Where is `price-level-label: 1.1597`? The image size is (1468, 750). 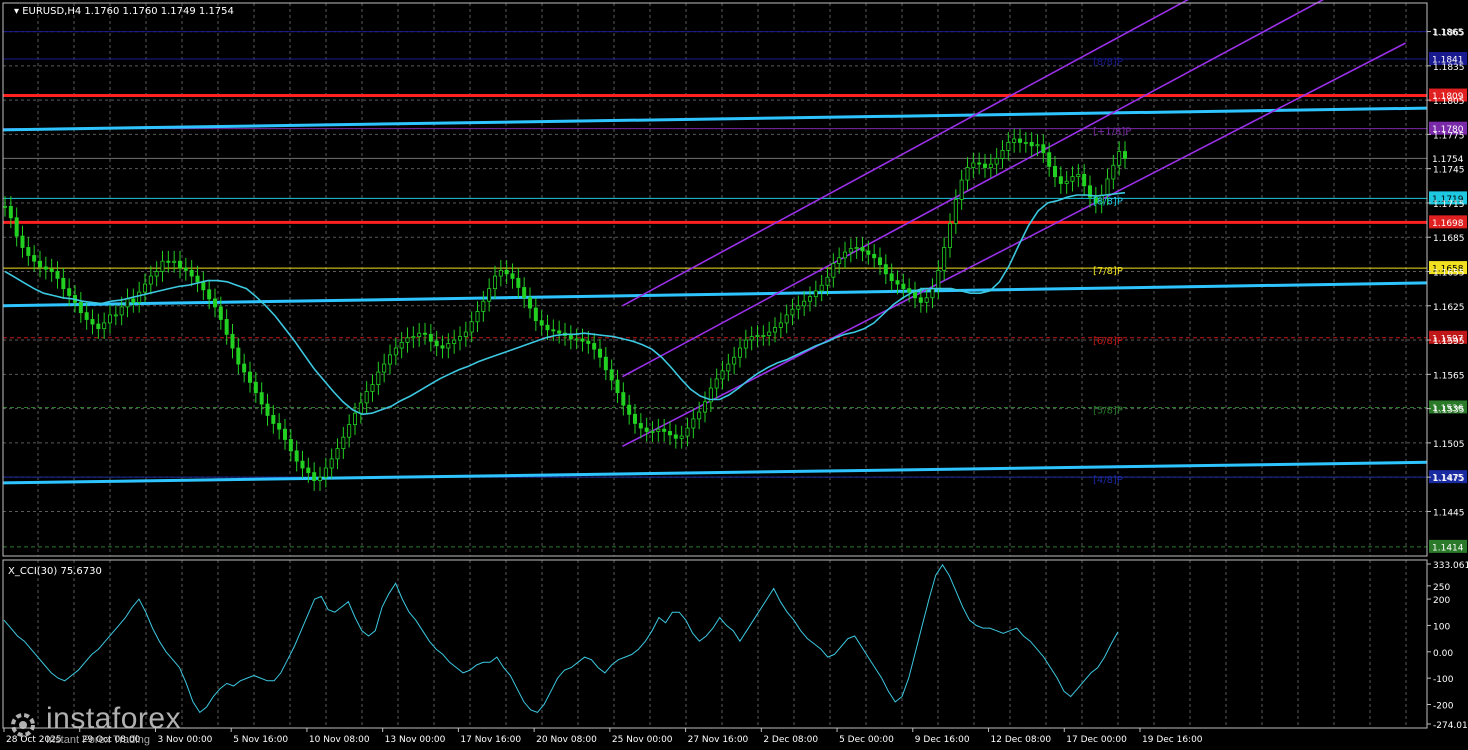 price-level-label: 1.1597 is located at coordinates (1448, 339).